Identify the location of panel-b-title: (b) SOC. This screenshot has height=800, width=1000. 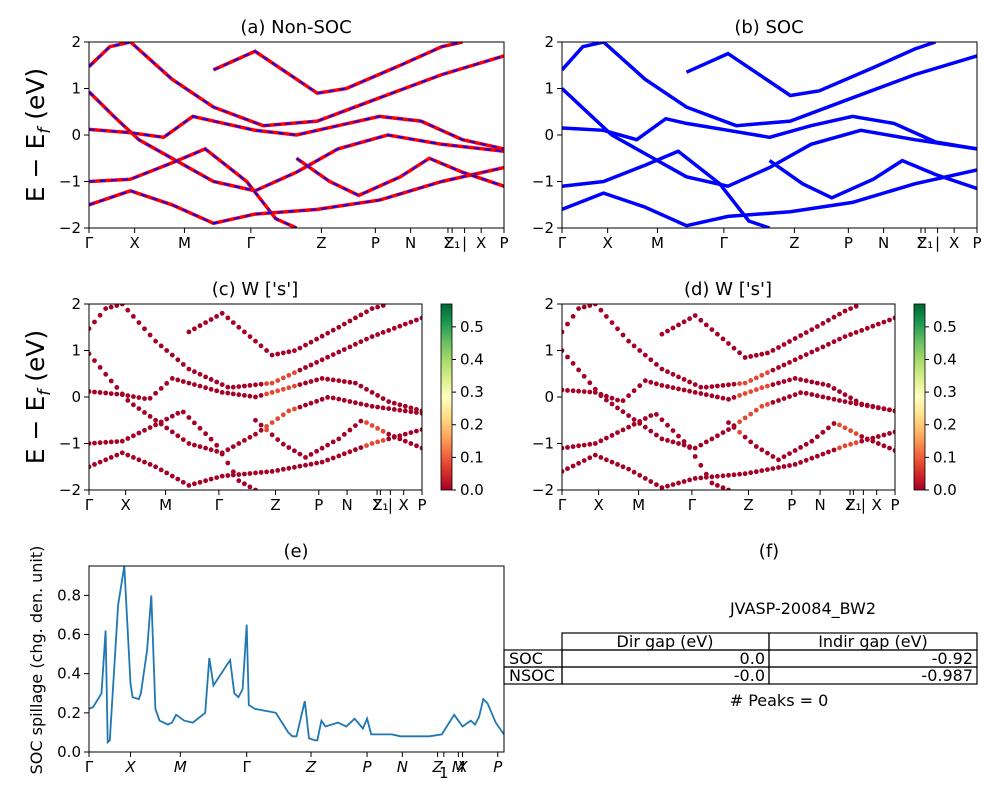
(768, 27).